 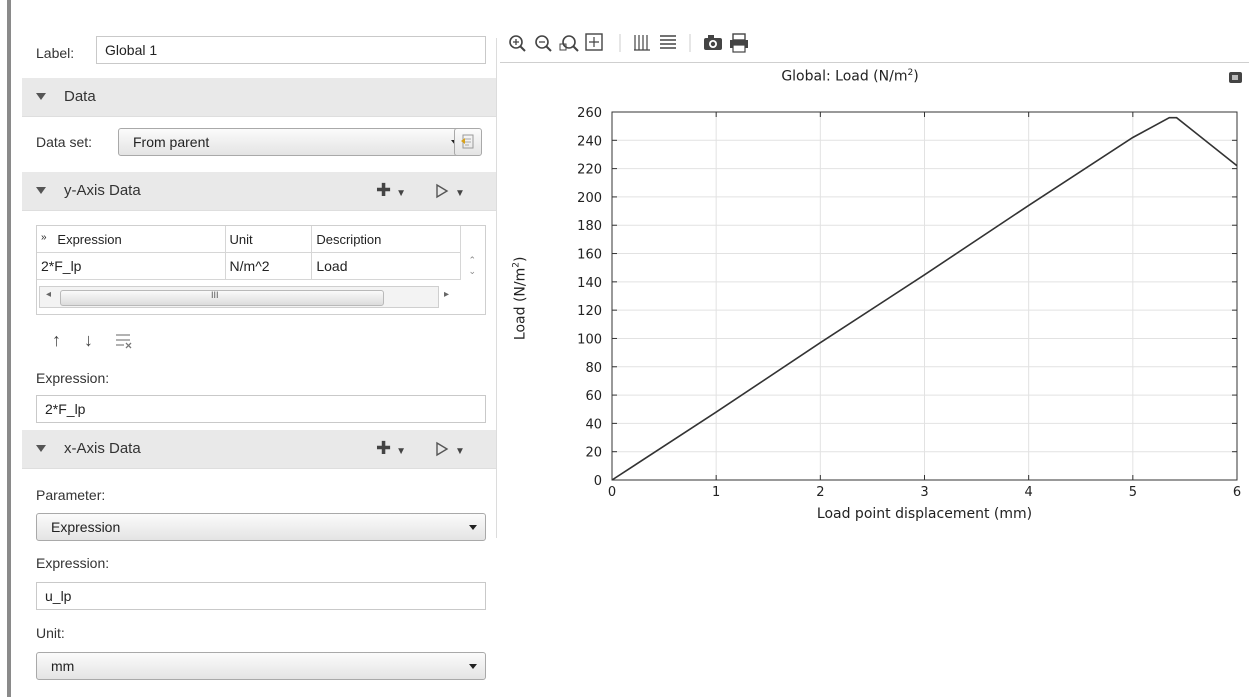 What do you see at coordinates (124, 341) in the screenshot?
I see `clear-table-icon` at bounding box center [124, 341].